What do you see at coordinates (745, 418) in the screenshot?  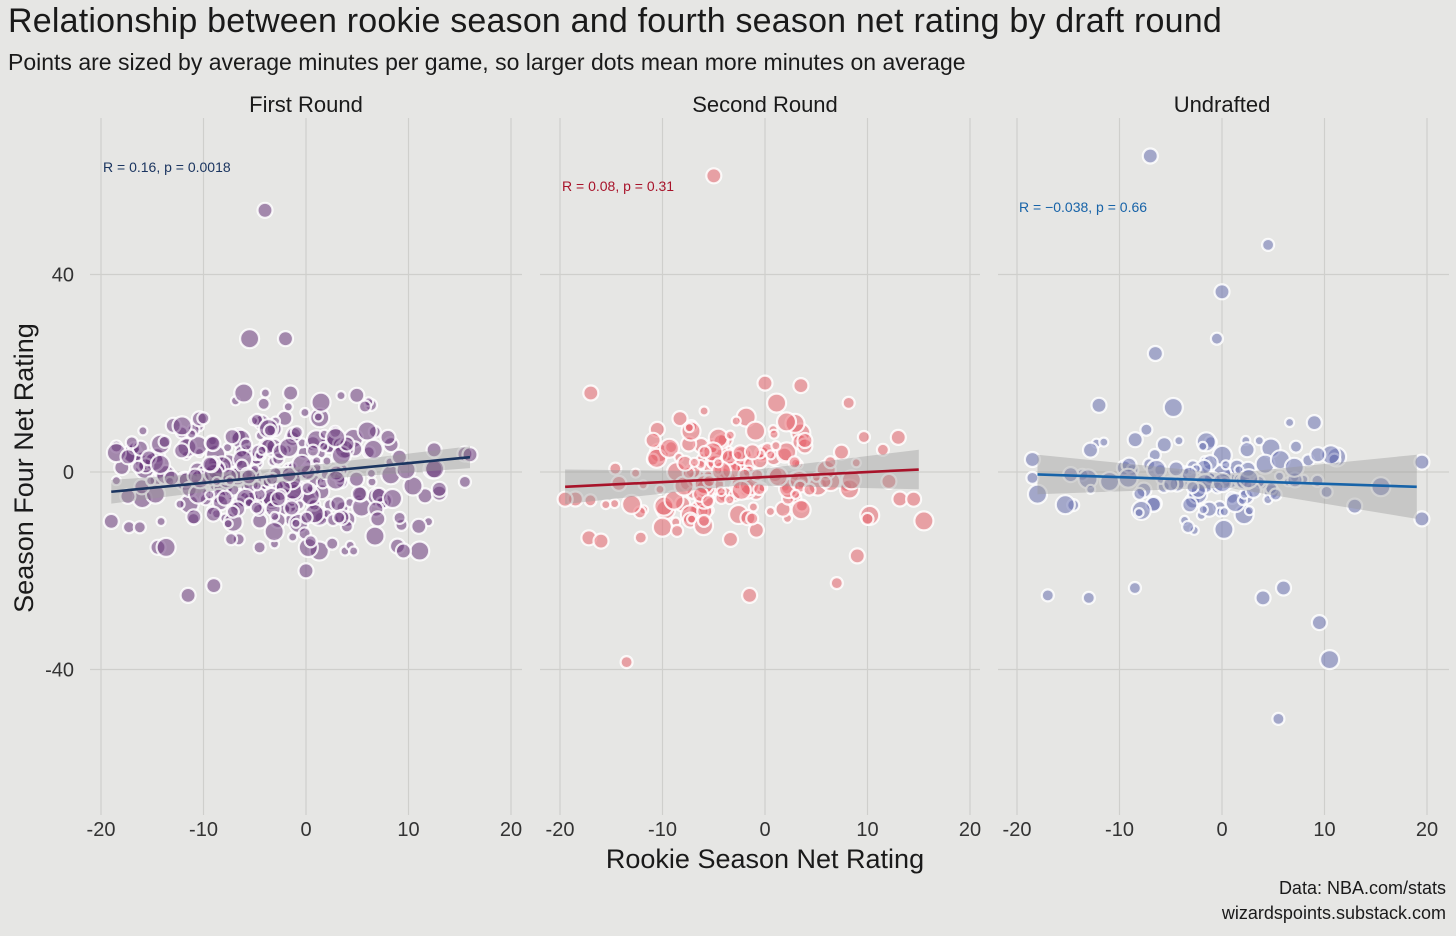 I see `points-layer` at bounding box center [745, 418].